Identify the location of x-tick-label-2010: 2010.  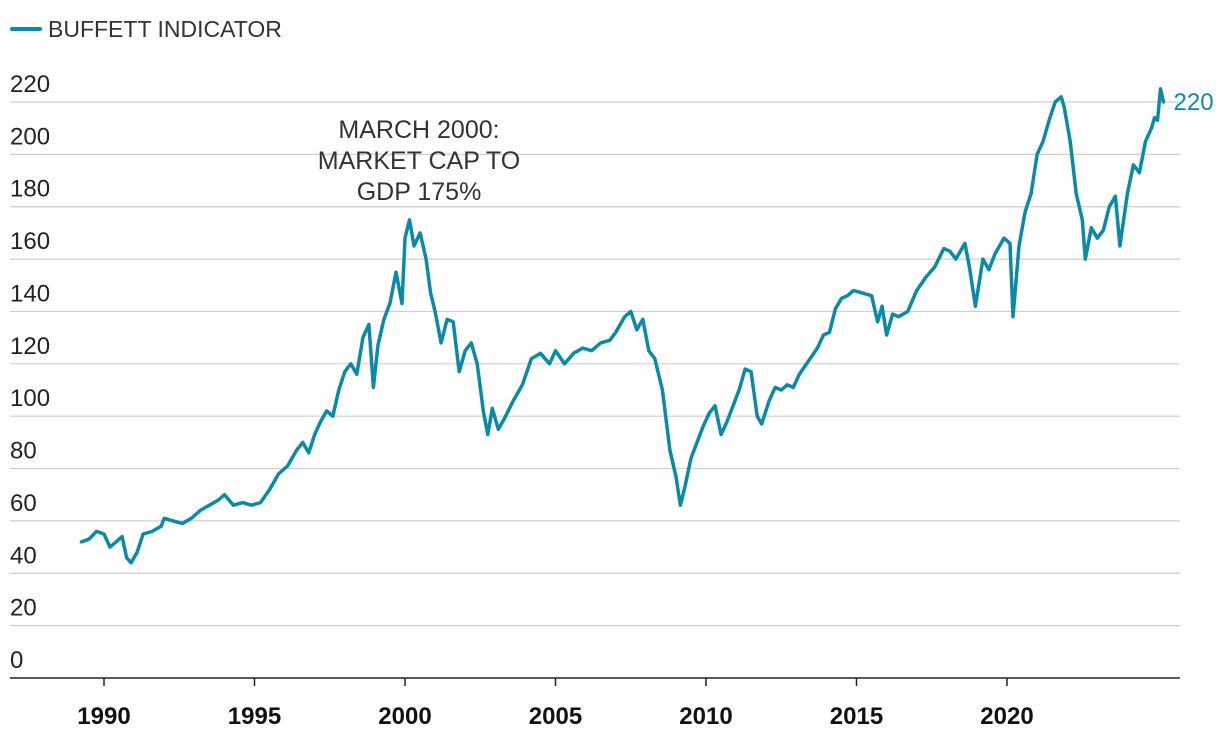
(705, 716).